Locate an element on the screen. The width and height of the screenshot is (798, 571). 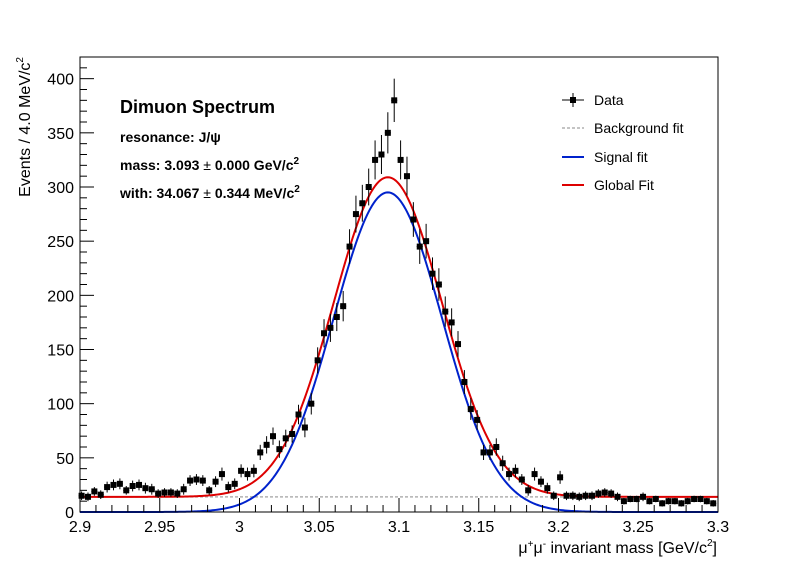
y-tick-label: 300 is located at coordinates (60, 188).